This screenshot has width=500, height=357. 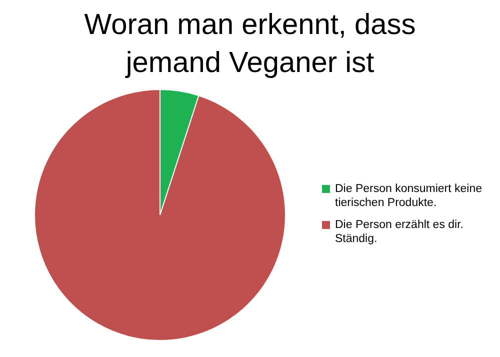 I want to click on chart-title: Woran man erkennt, dass jemand Veganer ist, so click(x=250, y=44).